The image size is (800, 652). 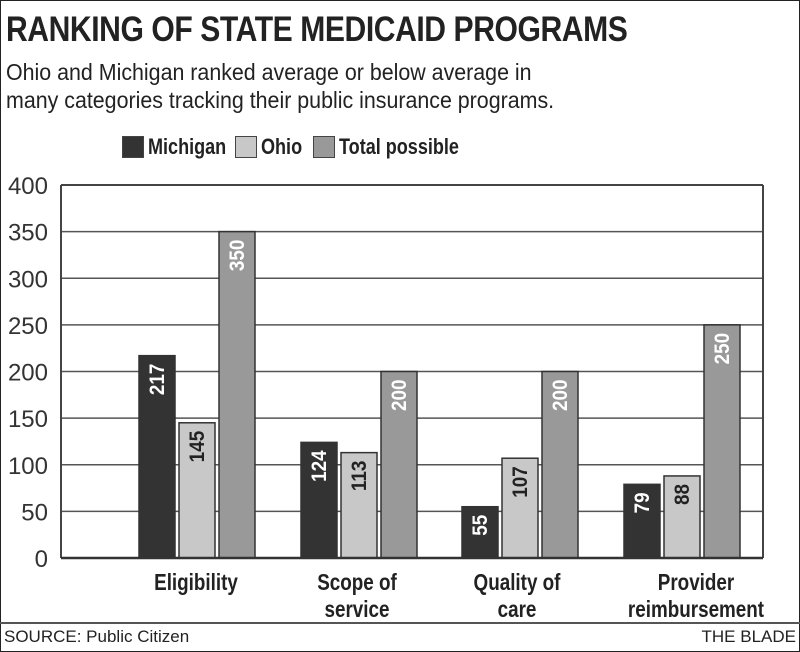 I want to click on legend-label-total-possible: Total possible, so click(x=399, y=146).